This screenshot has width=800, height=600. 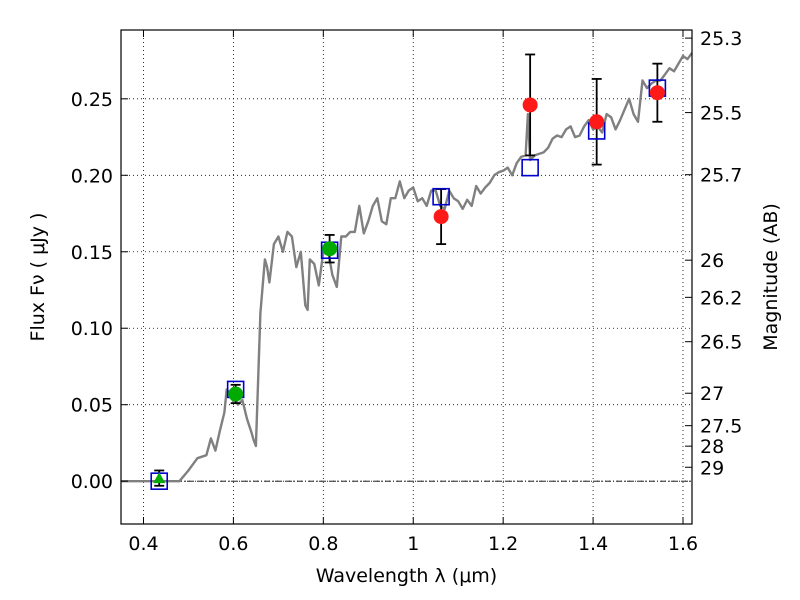 What do you see at coordinates (413, 544) in the screenshot?
I see `x-tick-label: 1` at bounding box center [413, 544].